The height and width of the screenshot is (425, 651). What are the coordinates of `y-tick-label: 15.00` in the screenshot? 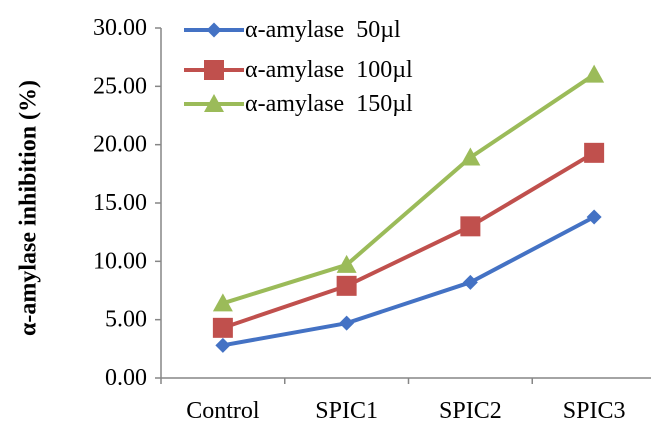 It's located at (120, 203).